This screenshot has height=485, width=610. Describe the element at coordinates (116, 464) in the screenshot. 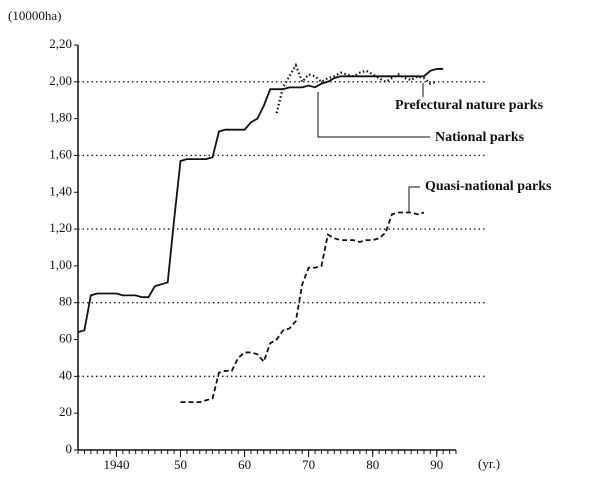

I see `x-tick-label: 1940` at that location.